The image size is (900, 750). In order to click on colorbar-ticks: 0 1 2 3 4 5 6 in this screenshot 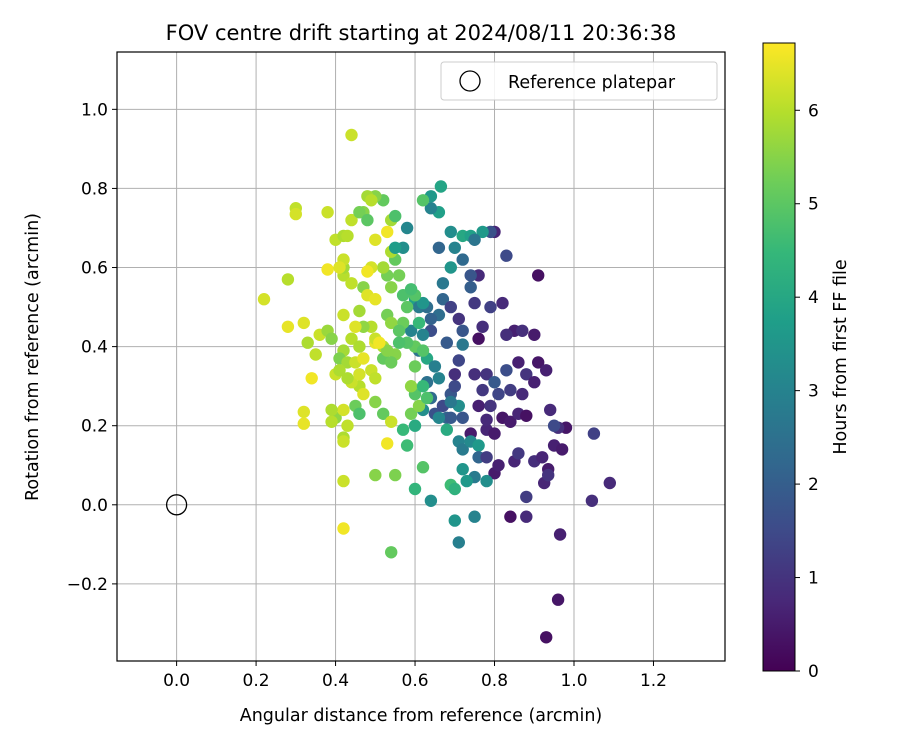, I will do `click(807, 391)`.